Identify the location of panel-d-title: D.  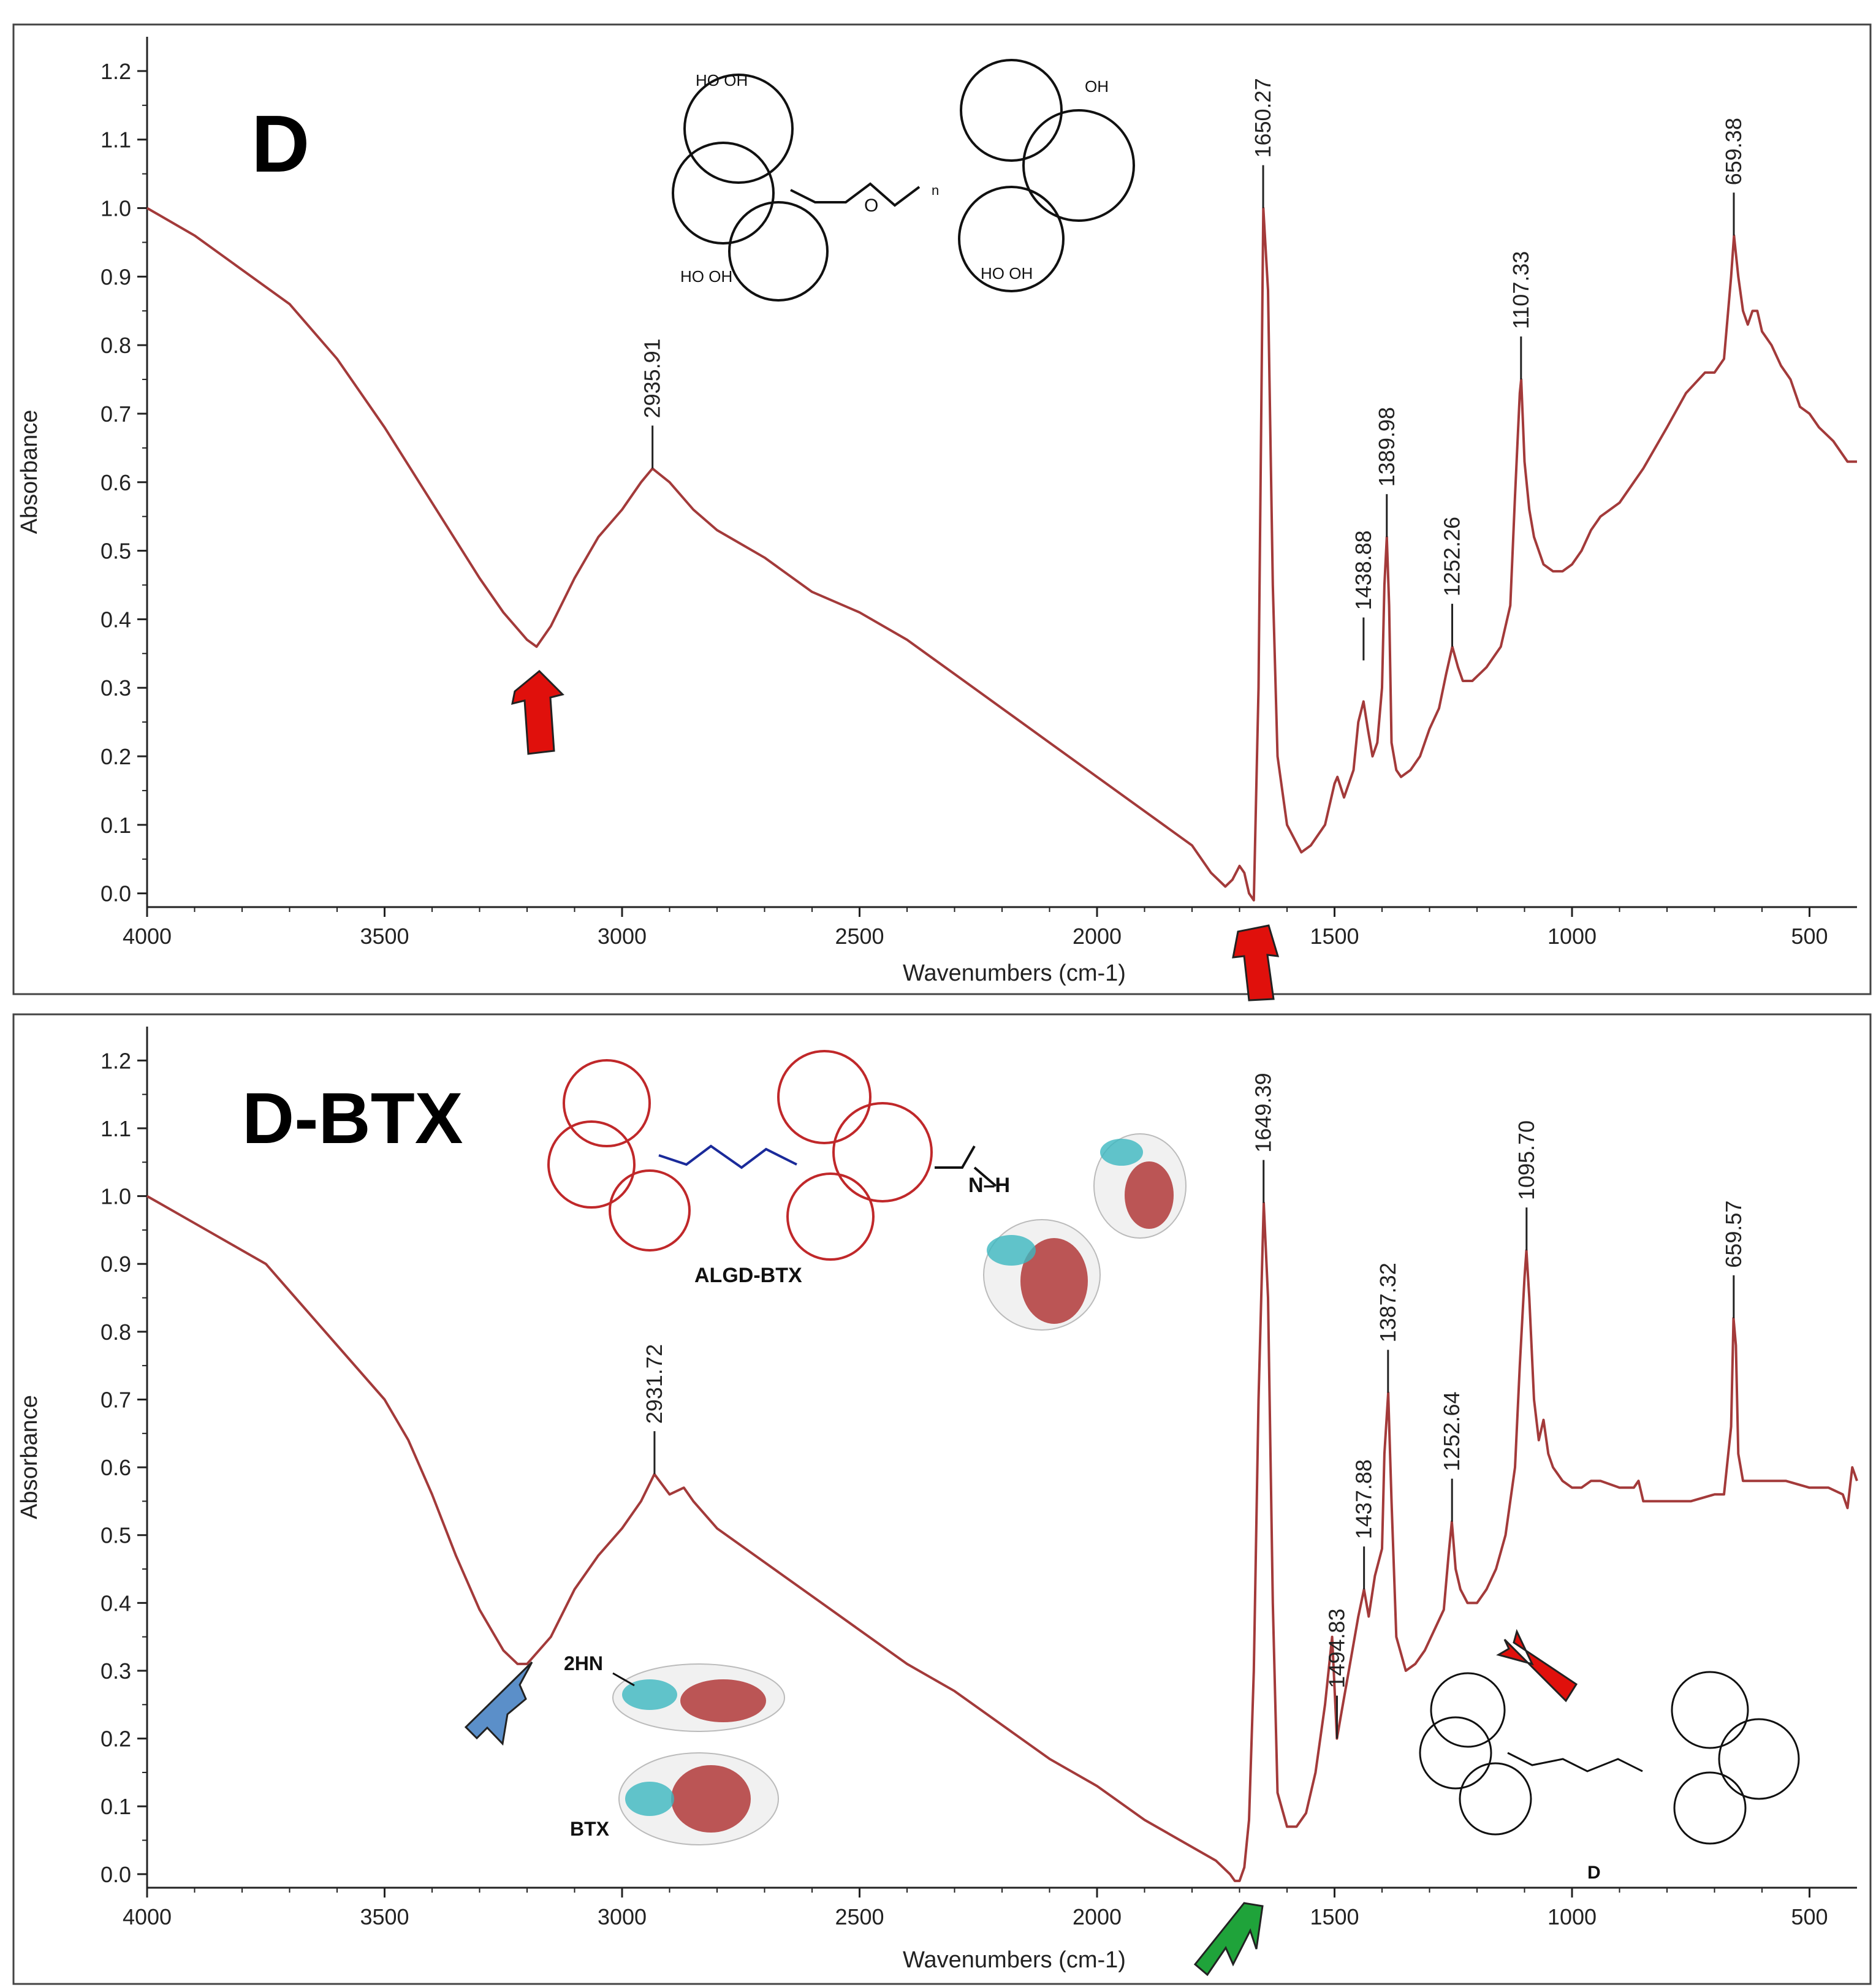
(280, 144).